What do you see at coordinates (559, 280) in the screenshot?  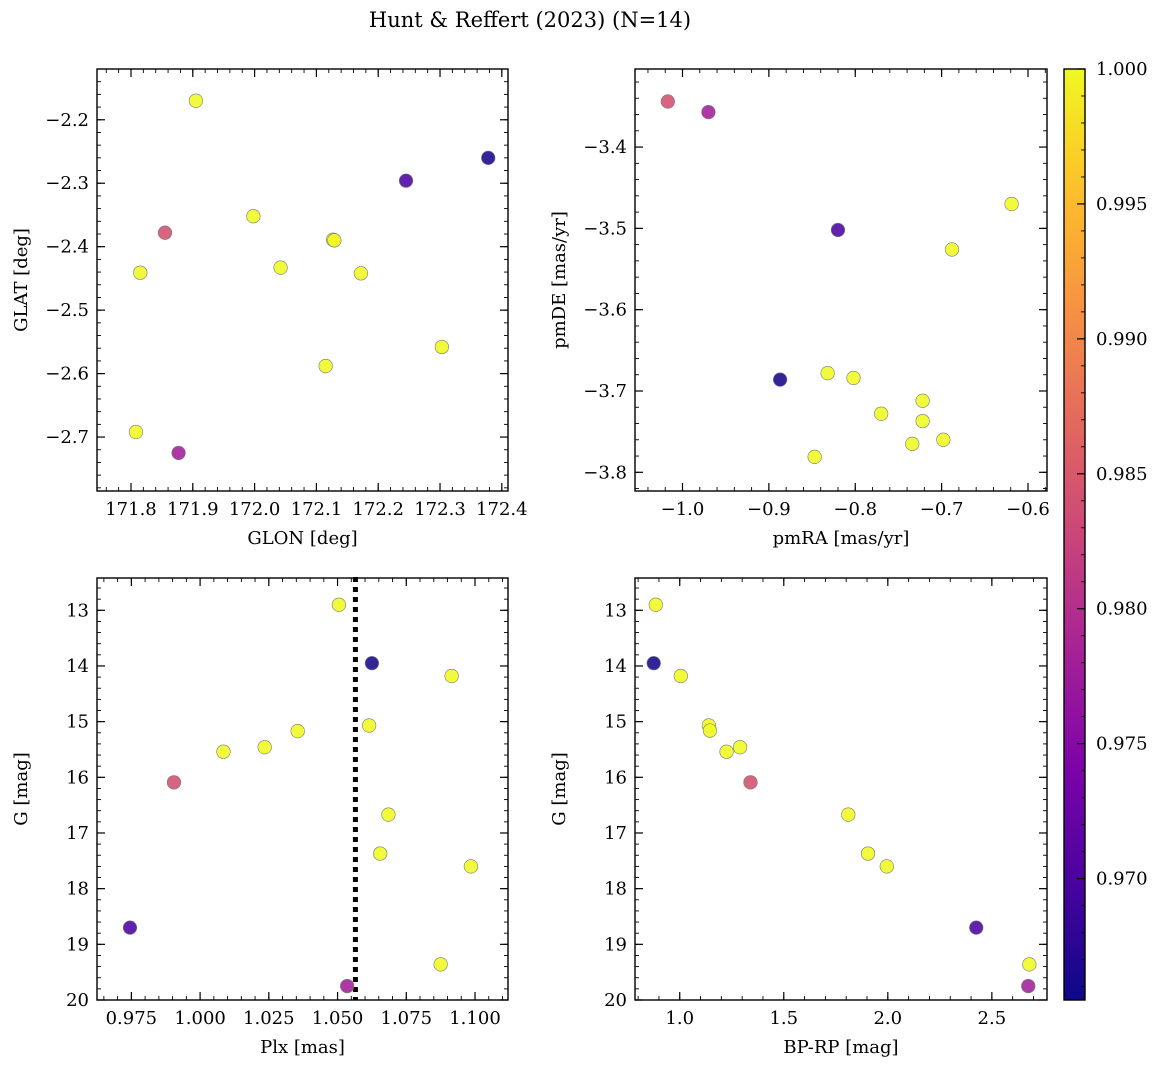 I see `y-axis-label: pmDE [mas/yr]` at bounding box center [559, 280].